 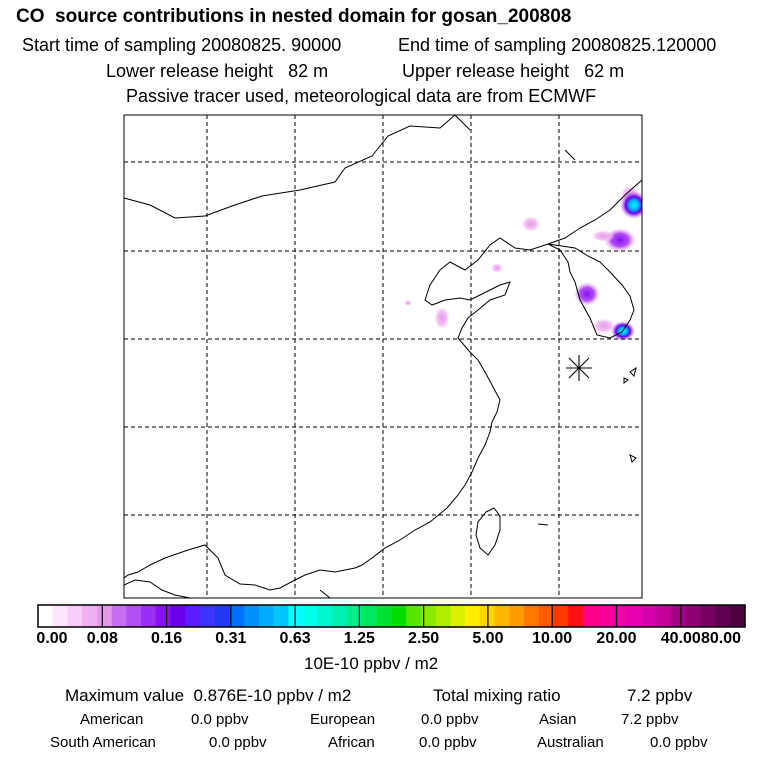 What do you see at coordinates (351, 742) in the screenshot?
I see `region-name: African` at bounding box center [351, 742].